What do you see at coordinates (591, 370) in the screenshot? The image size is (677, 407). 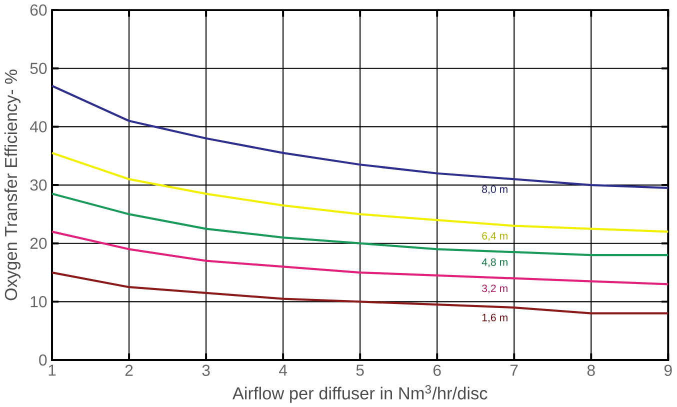 I see `x-tick-label: 8` at bounding box center [591, 370].